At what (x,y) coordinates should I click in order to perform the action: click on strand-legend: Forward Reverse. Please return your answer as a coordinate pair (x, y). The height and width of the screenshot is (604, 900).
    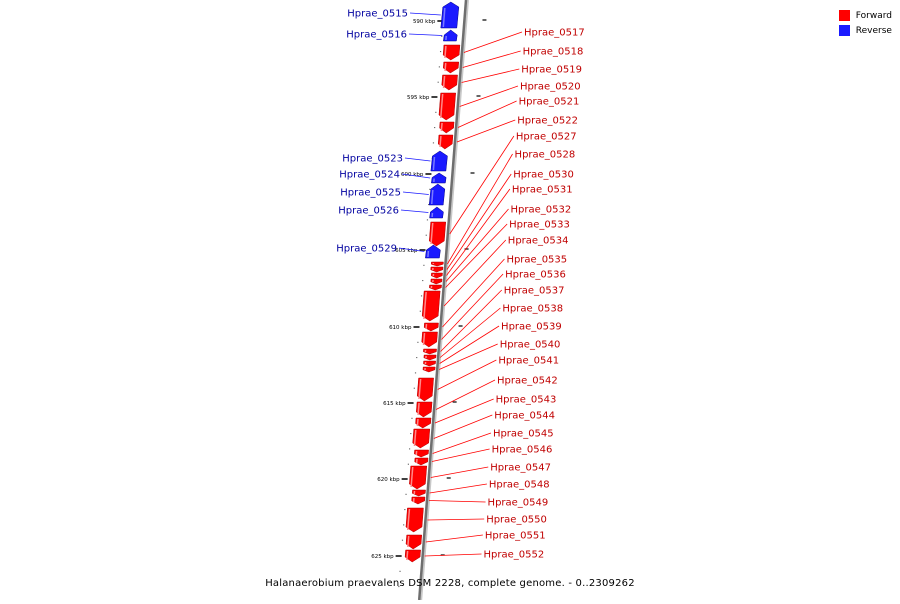
    Looking at the image, I should click on (865, 23).